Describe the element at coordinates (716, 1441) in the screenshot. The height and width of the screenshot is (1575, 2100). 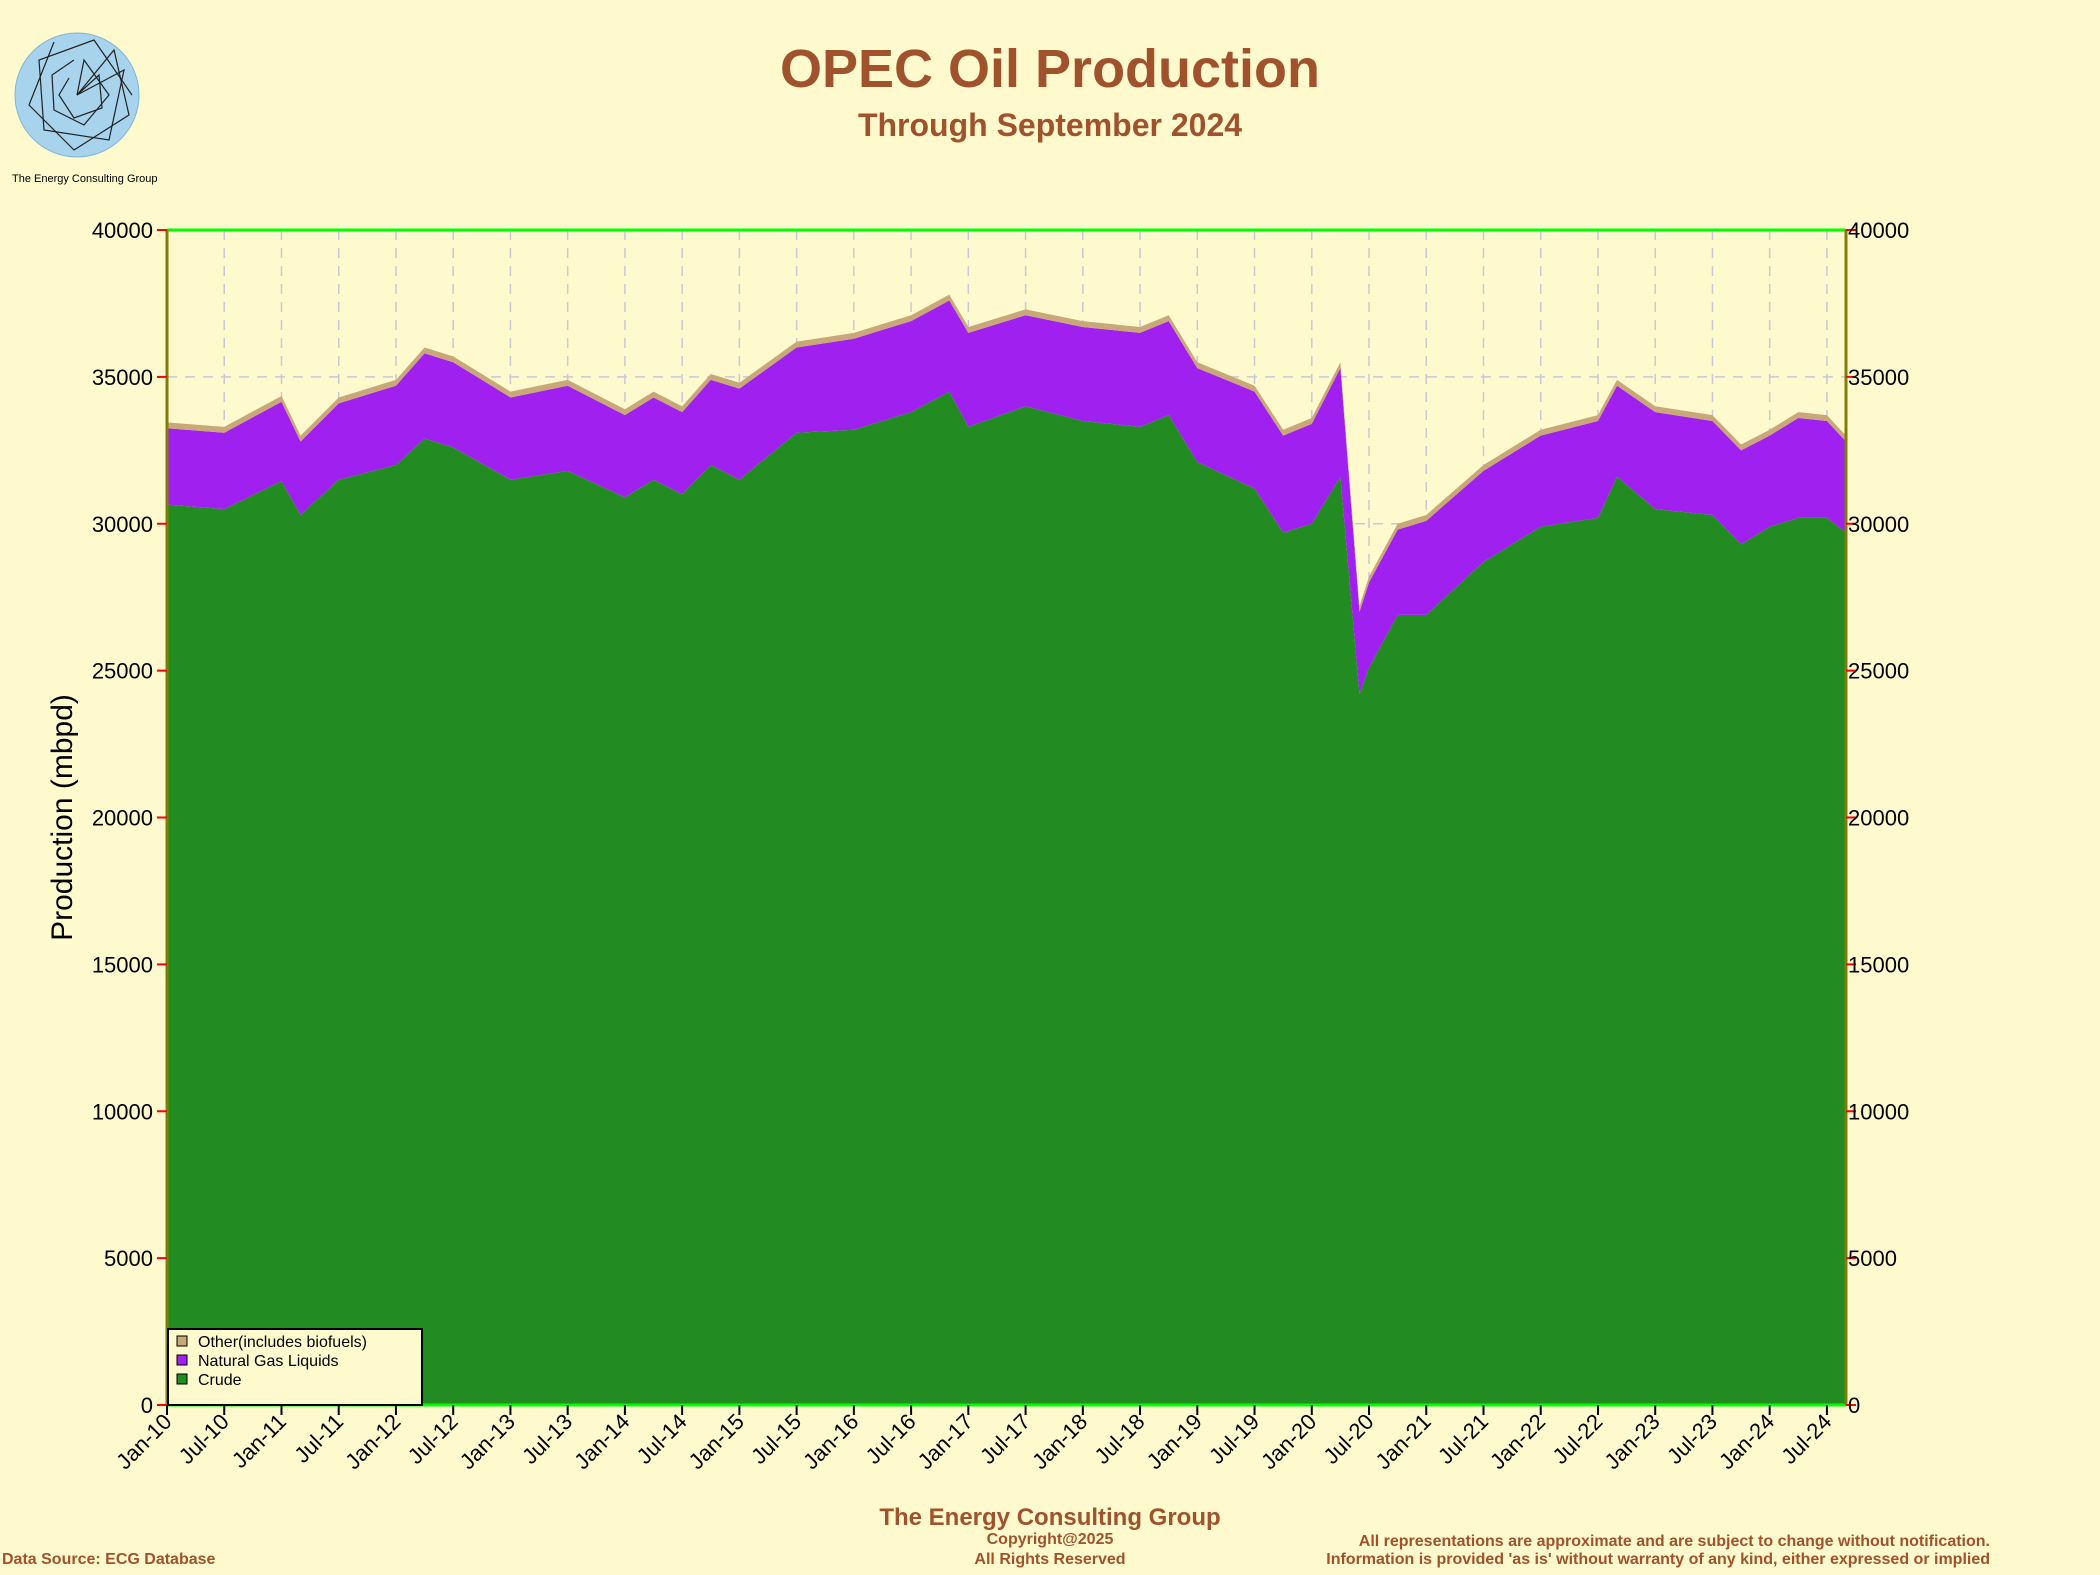
I see `x-tick-label: Jan-15` at that location.